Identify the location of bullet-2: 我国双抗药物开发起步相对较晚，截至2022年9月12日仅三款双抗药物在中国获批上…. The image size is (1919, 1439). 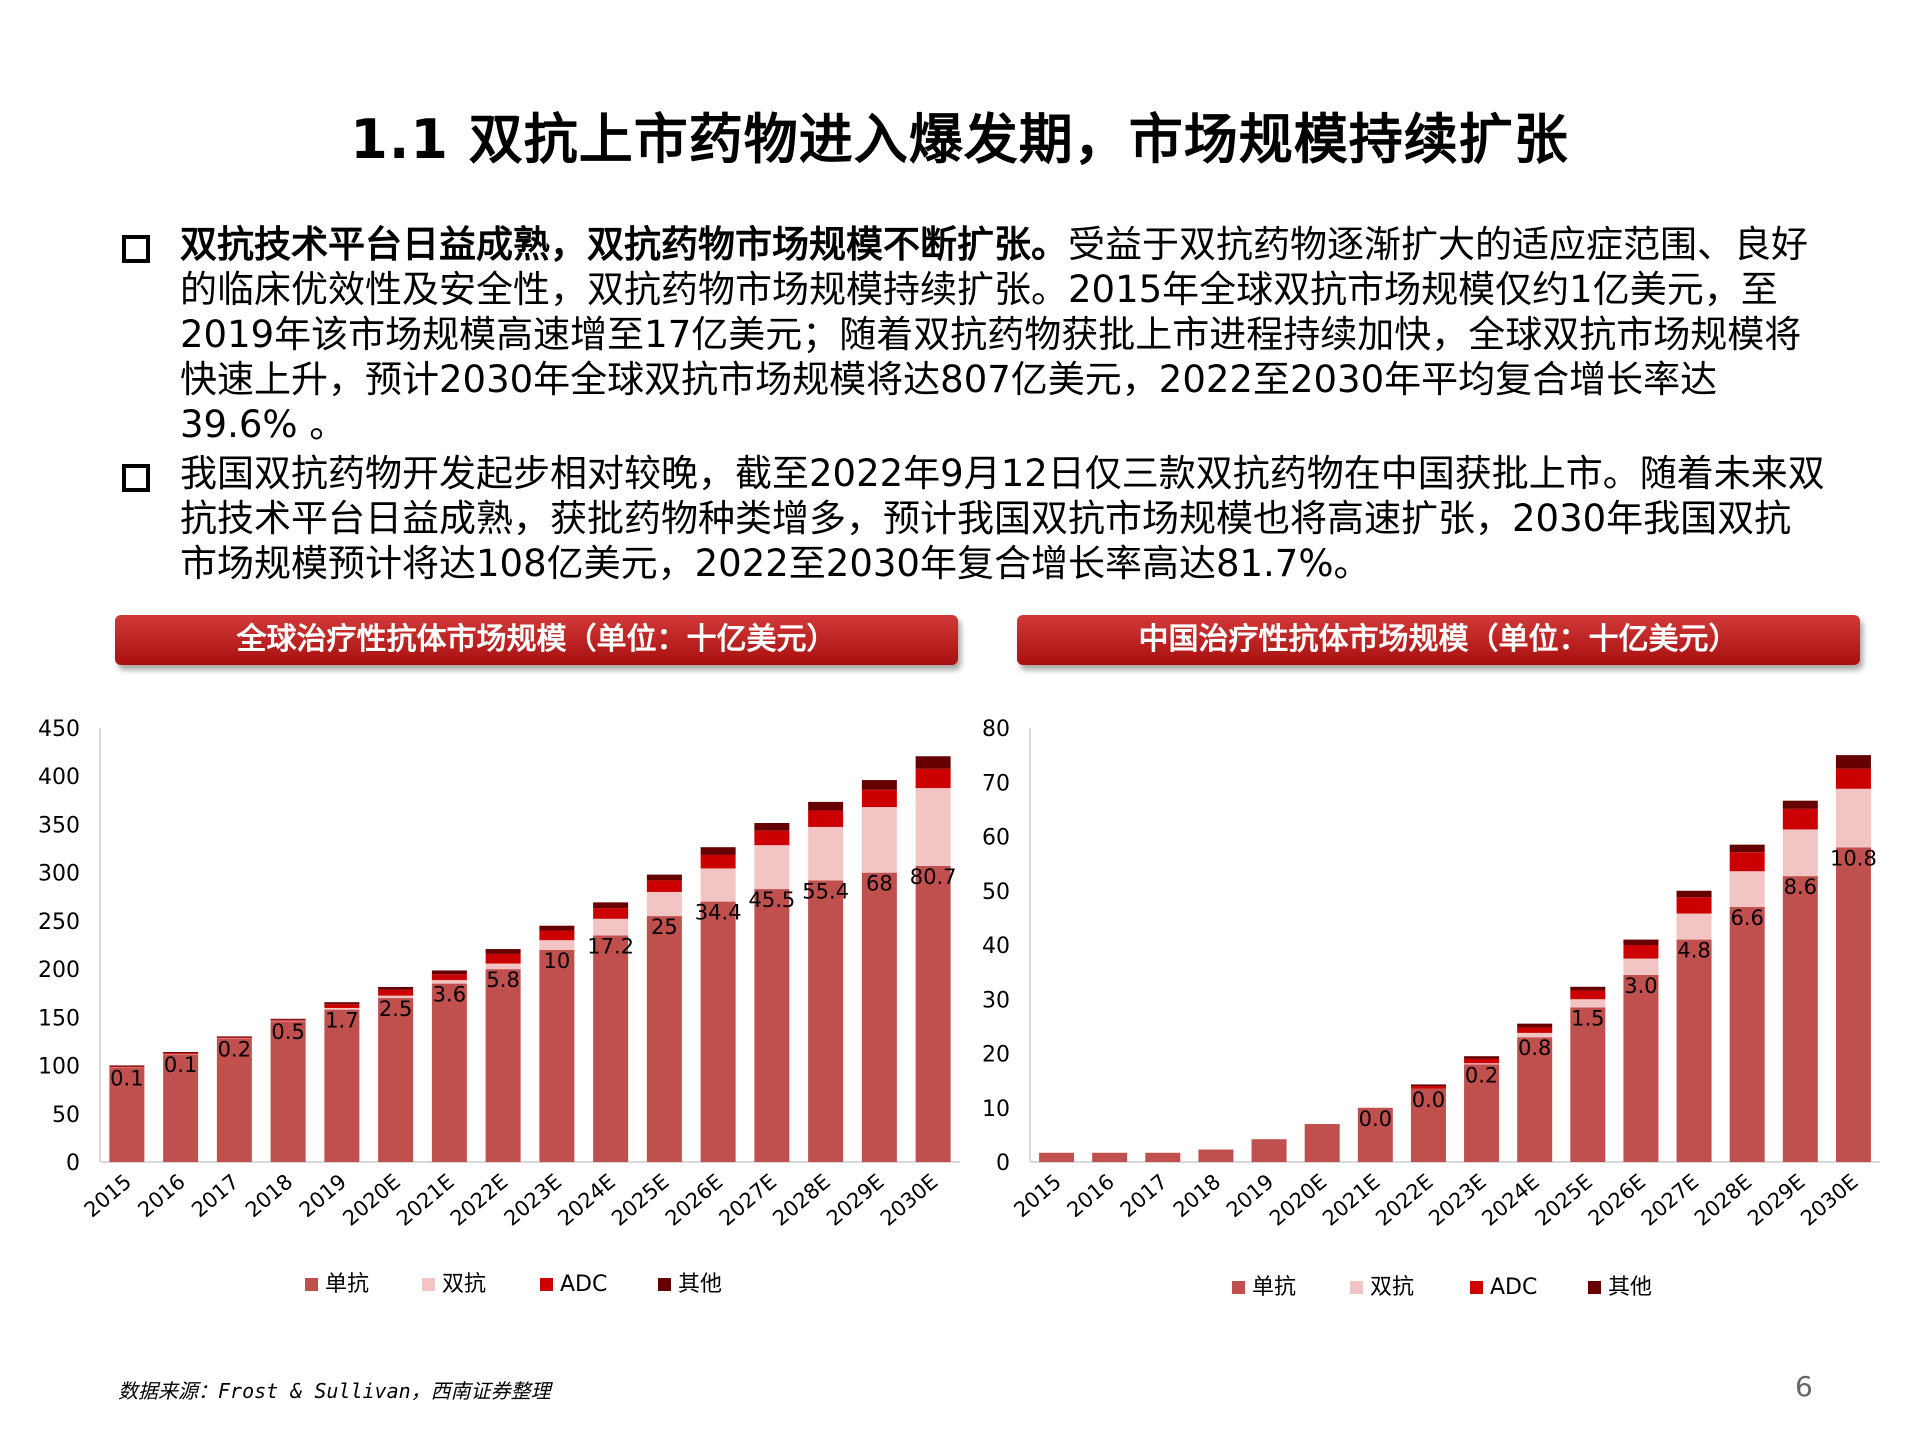
(973, 518).